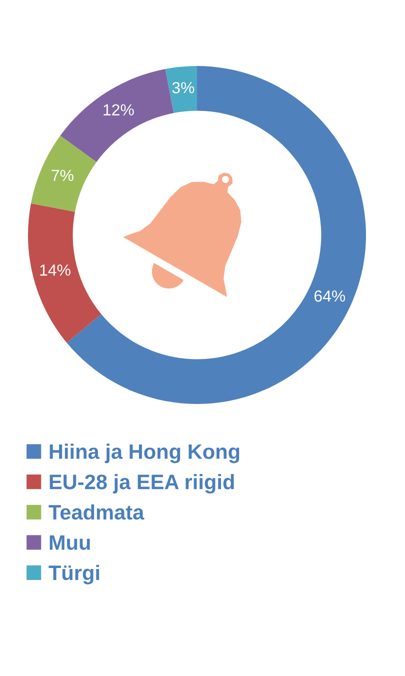  Describe the element at coordinates (55, 270) in the screenshot. I see `data-label: 14%` at that location.